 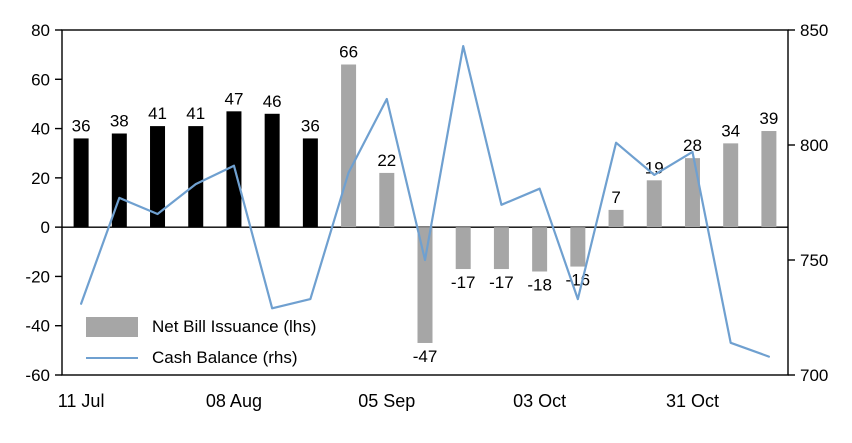 What do you see at coordinates (233, 98) in the screenshot?
I see `bar-value-label: 47` at bounding box center [233, 98].